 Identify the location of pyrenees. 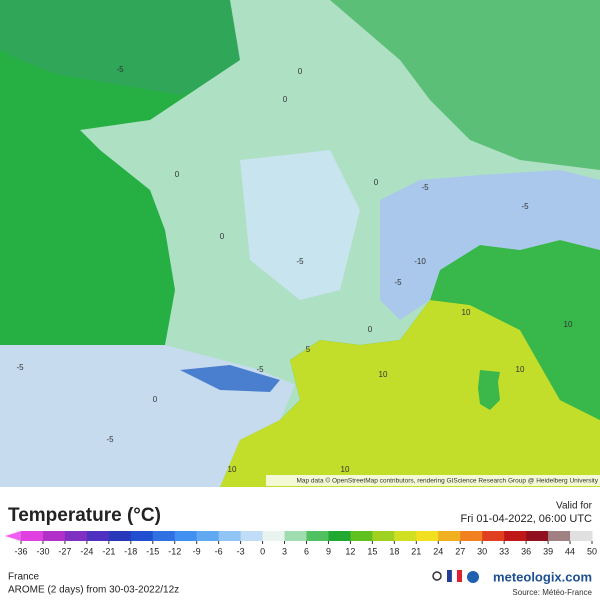
(230, 378).